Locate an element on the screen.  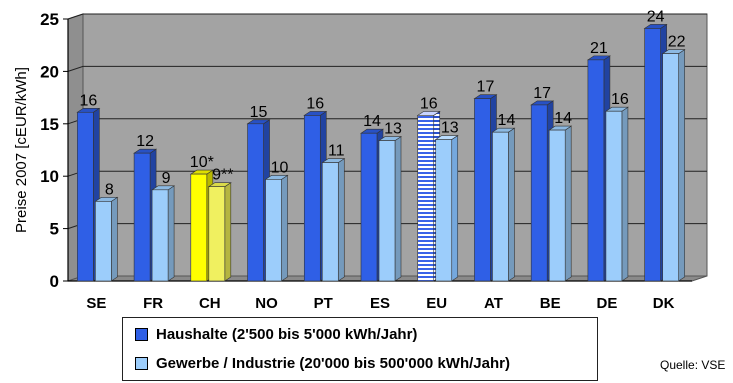
bar-haushalte-dk-front is located at coordinates (652, 155).